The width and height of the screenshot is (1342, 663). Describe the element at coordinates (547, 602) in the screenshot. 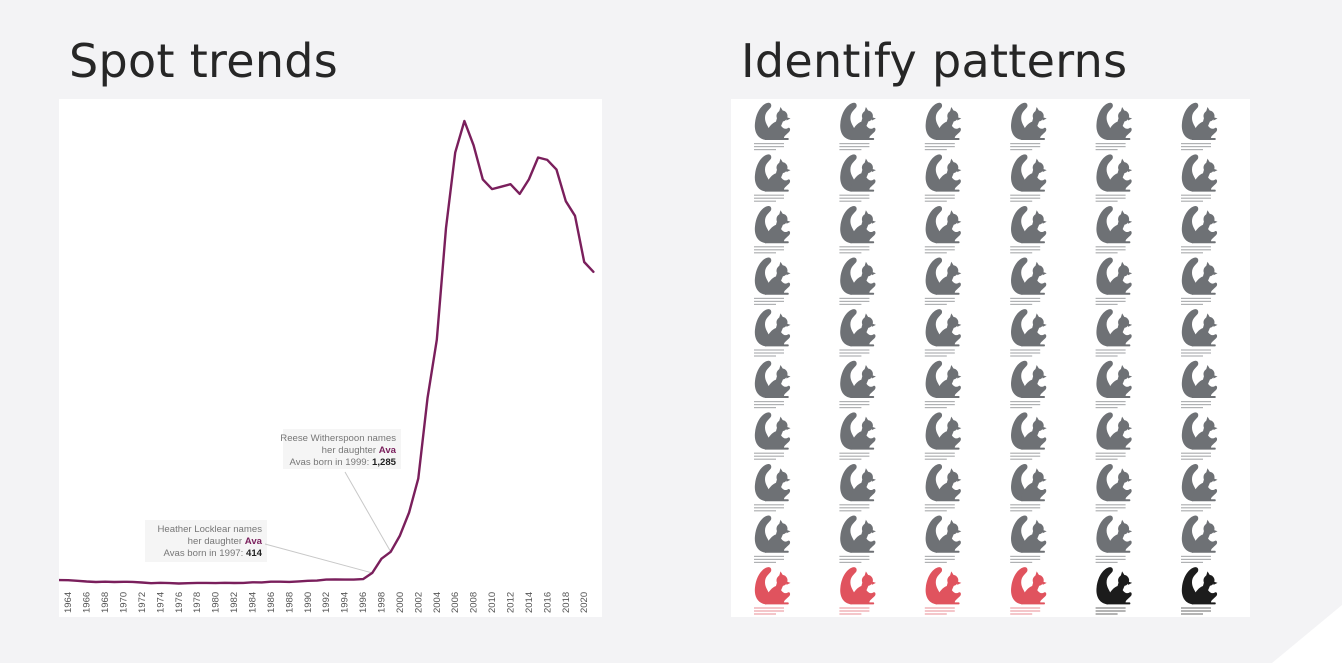

I see `x-tick-label: 2016` at that location.